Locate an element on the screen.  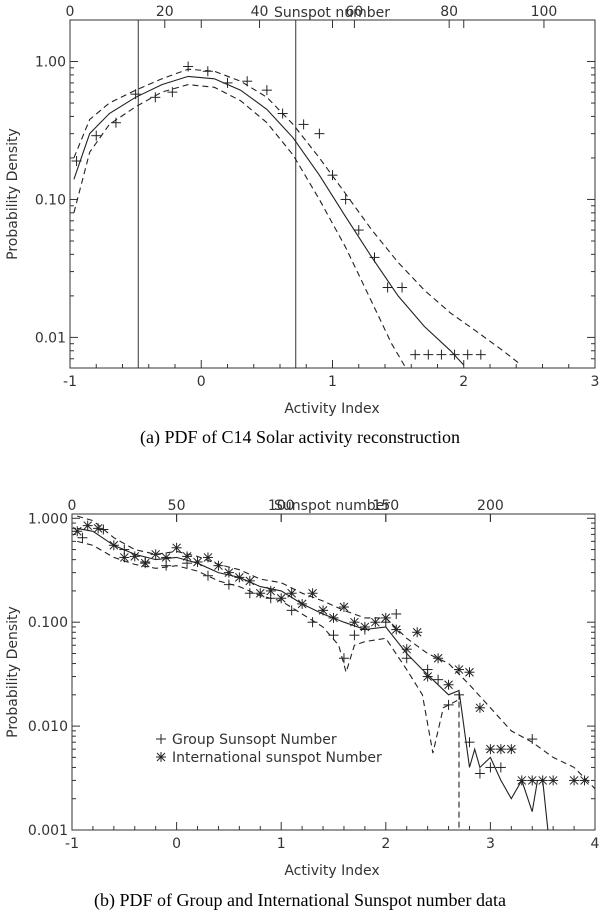
panel-a-toptick-label: 60 is located at coordinates (355, 12).